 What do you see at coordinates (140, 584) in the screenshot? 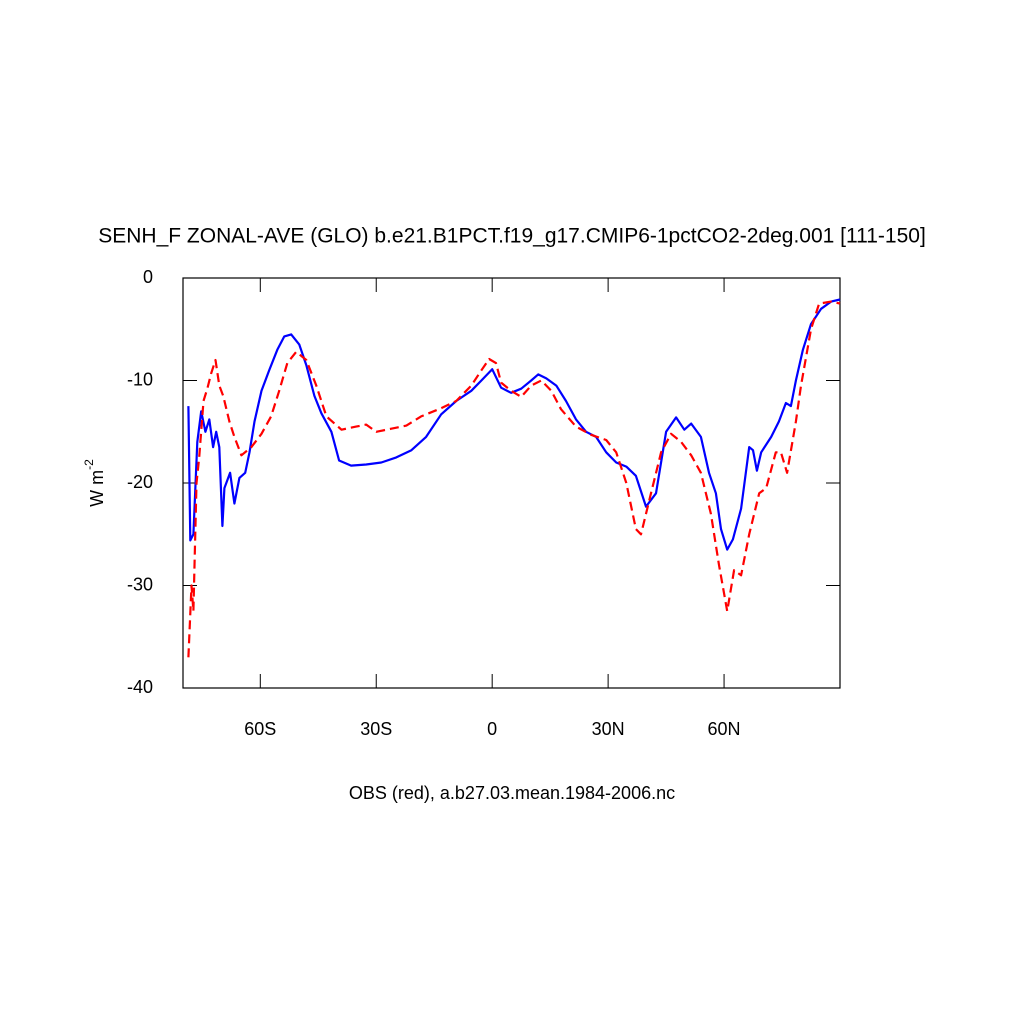
I see `y-tick-label: -30` at bounding box center [140, 584].